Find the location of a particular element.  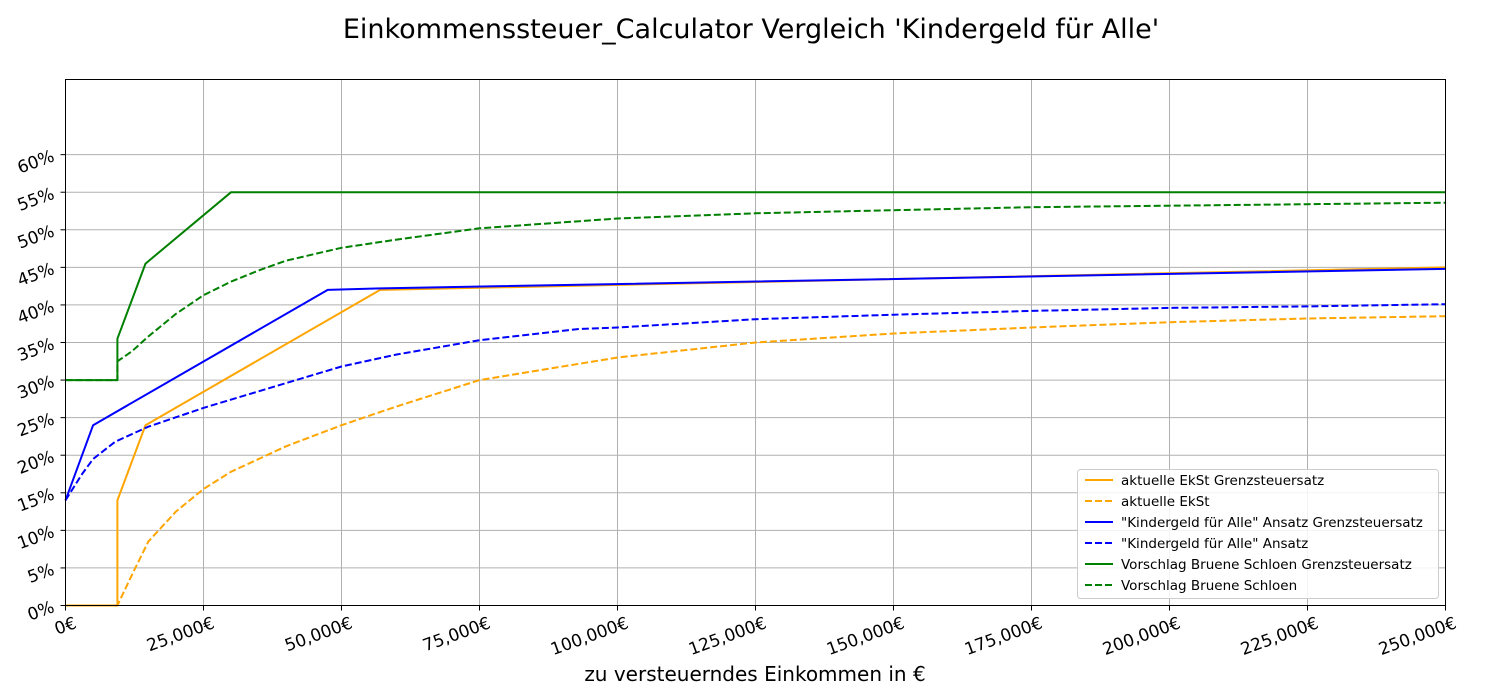

x-tick-label: 125,000€ is located at coordinates (727, 636).